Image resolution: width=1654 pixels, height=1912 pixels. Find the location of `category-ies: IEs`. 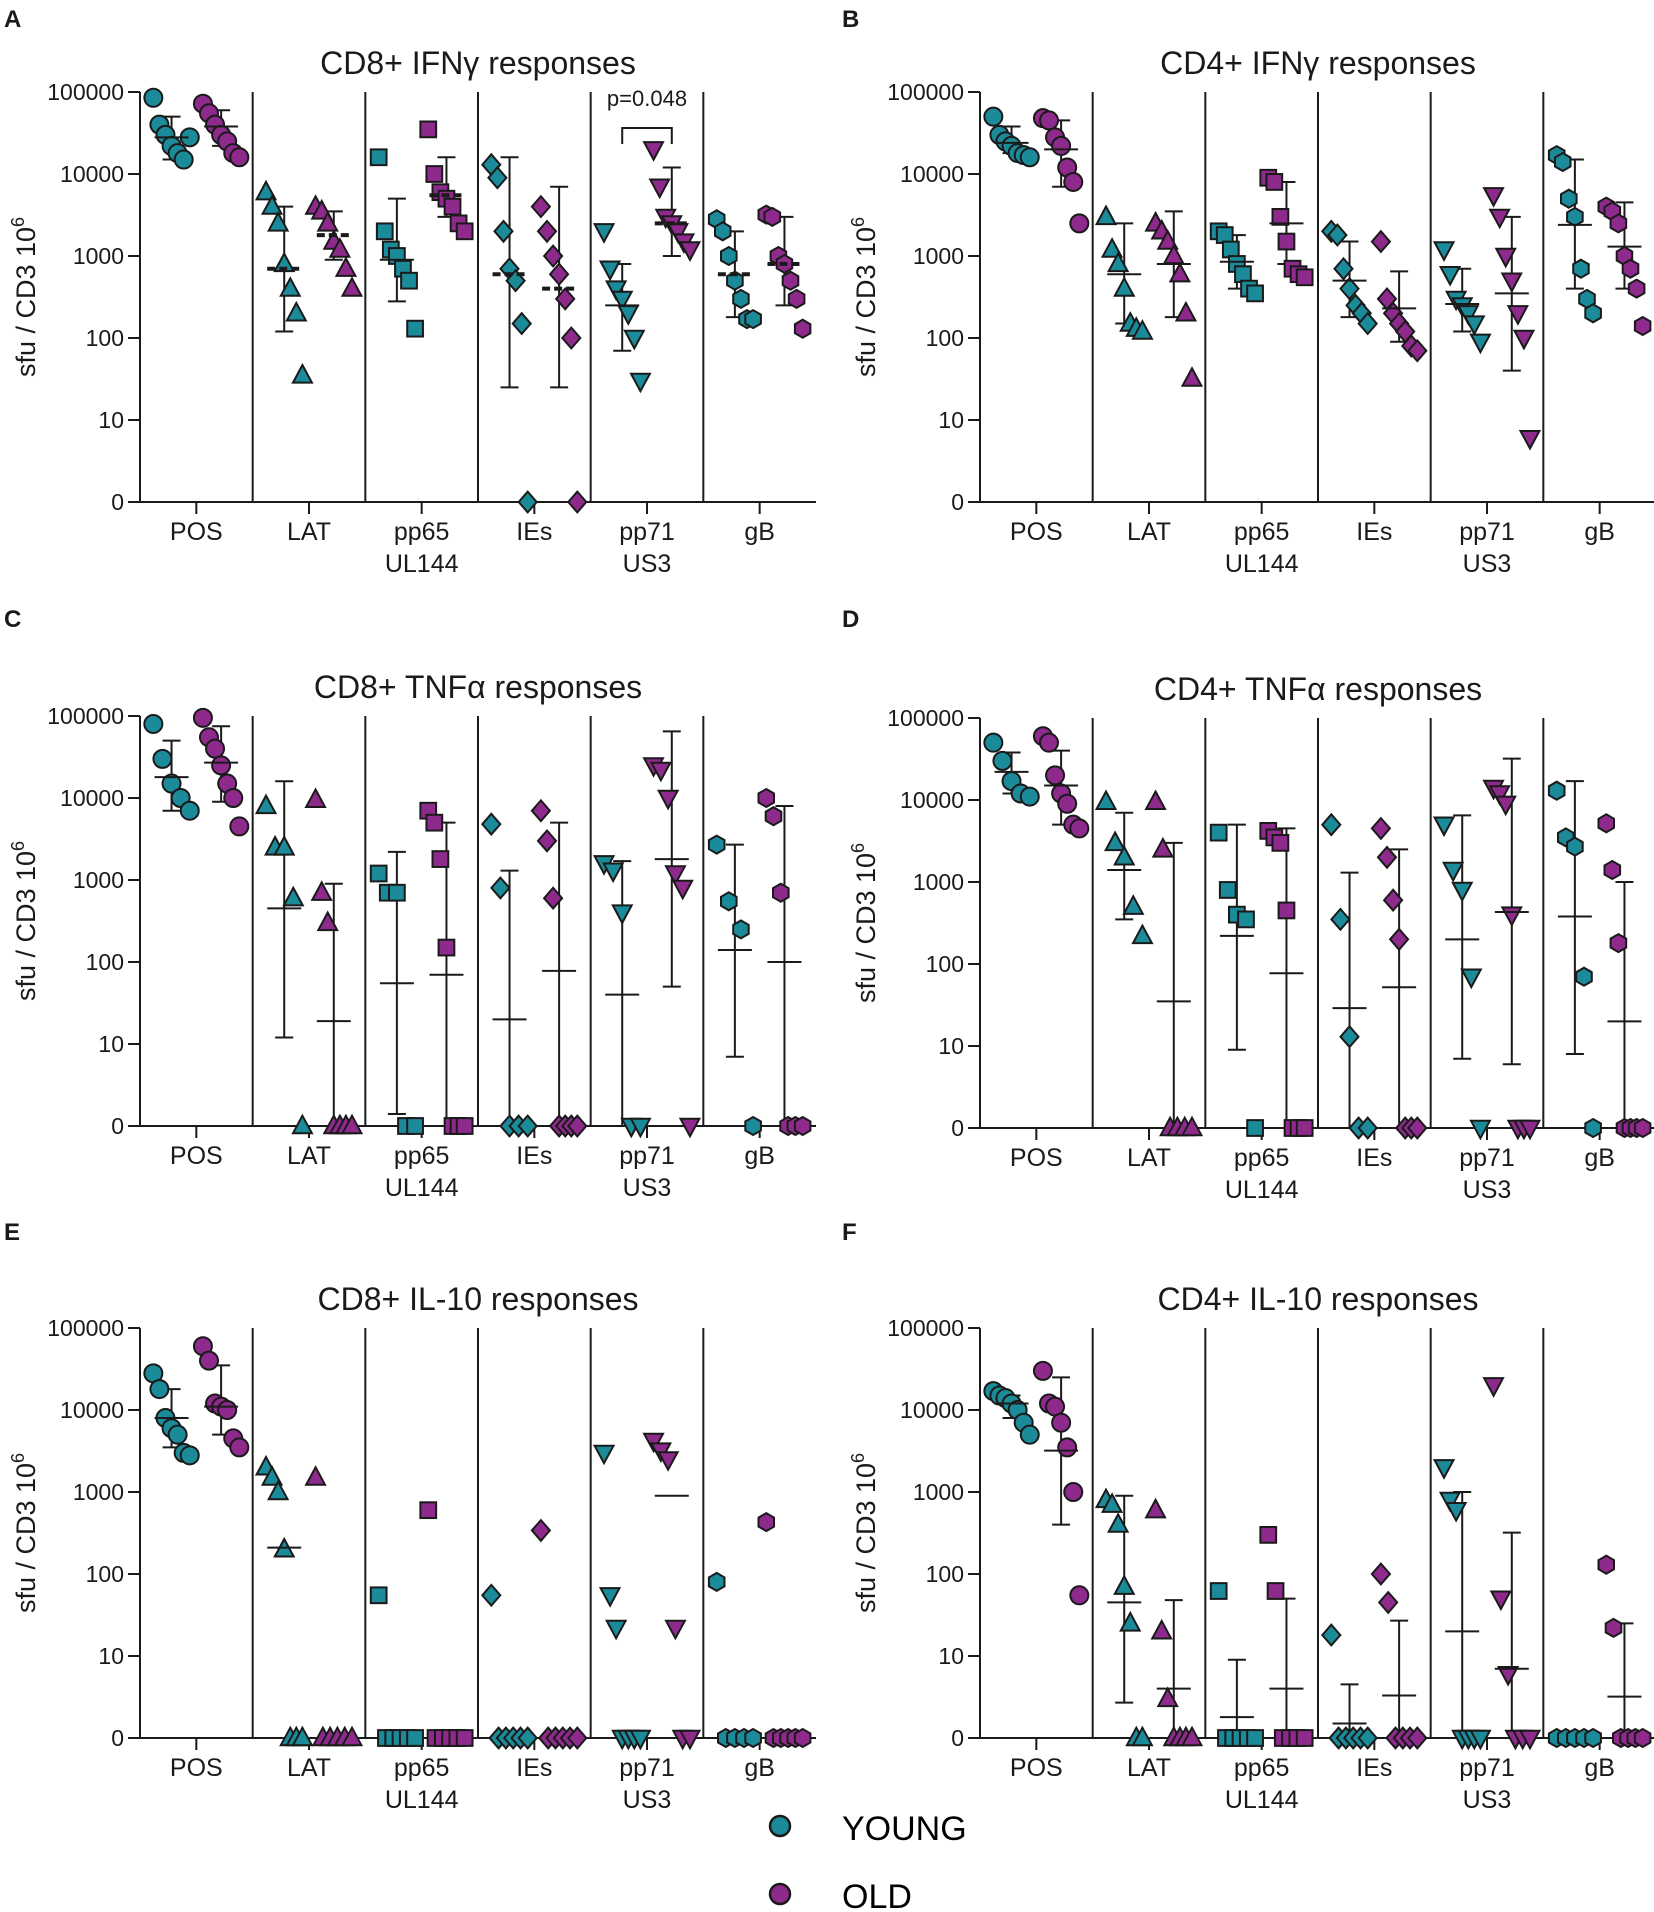

category-ies: IEs is located at coordinates (534, 1650).